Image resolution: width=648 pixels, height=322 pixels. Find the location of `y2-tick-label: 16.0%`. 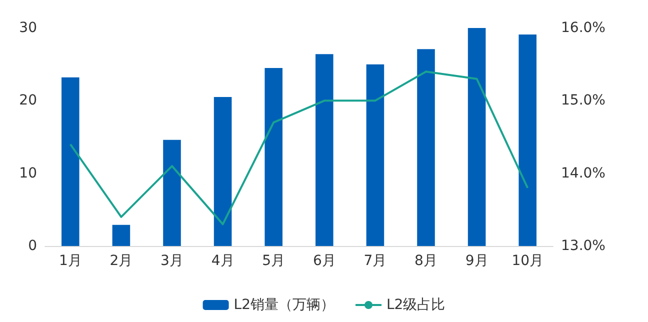

y2-tick-label: 16.0% is located at coordinates (583, 28).